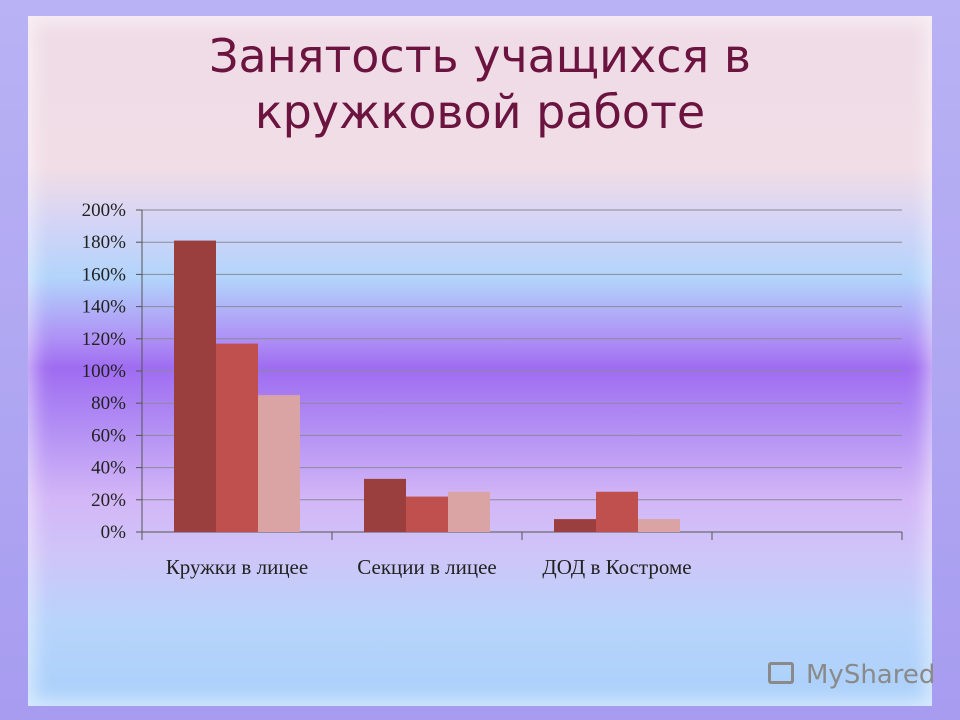 Image resolution: width=960 pixels, height=720 pixels. Describe the element at coordinates (480, 112) in the screenshot. I see `title-line-2: кружковой работе` at that location.